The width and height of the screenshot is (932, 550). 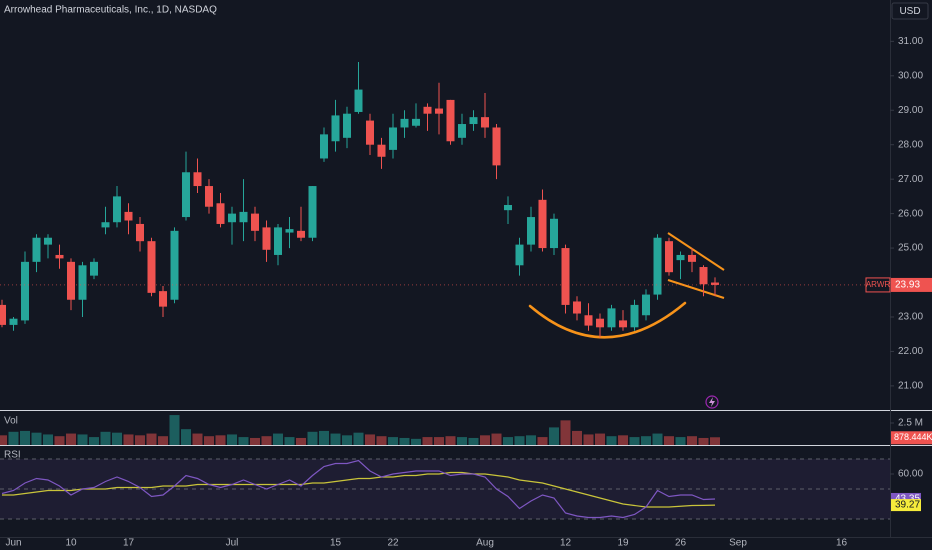 I want to click on x-tick-label: 26, so click(x=681, y=543).